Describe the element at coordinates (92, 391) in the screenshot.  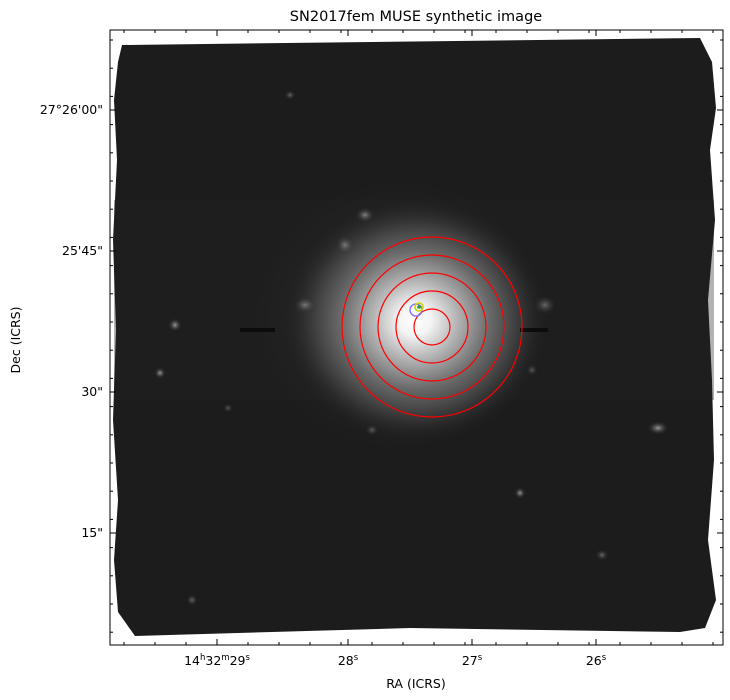
I see `y-tick-label-3: 30"` at that location.